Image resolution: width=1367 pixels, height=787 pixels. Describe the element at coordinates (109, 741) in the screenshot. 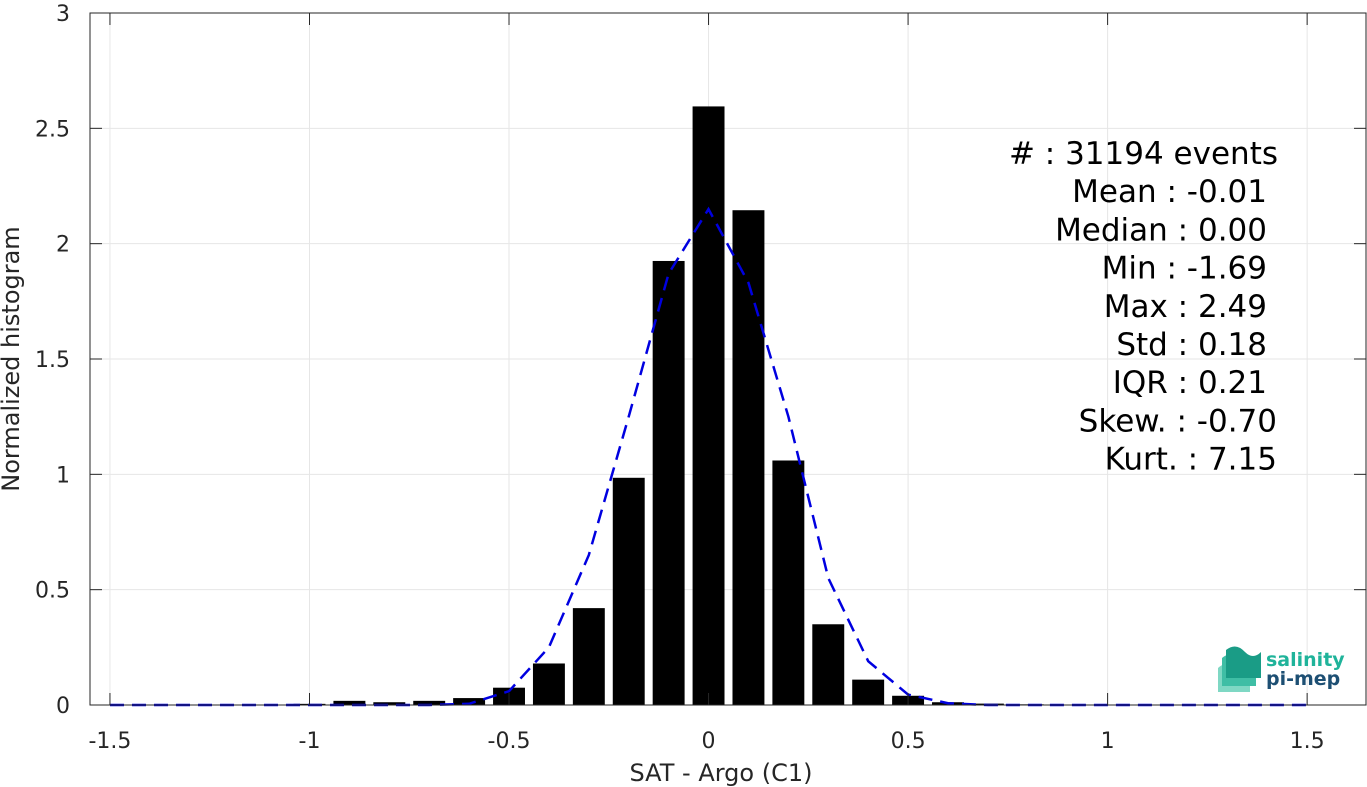

I see `x-tick-label: -1.5` at that location.